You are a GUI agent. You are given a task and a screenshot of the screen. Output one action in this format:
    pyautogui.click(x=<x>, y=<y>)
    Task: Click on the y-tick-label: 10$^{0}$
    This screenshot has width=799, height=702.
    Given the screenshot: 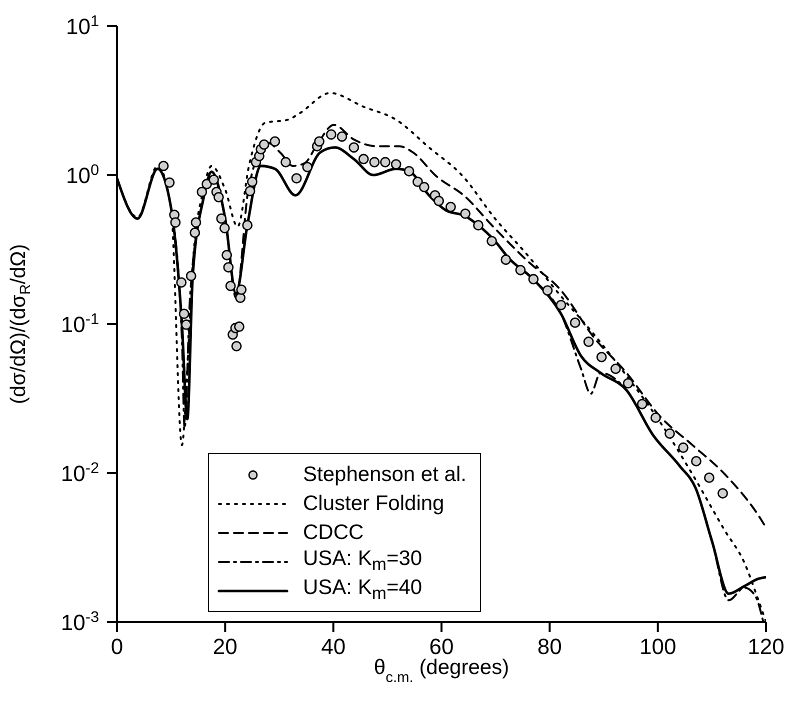 What is the action you would take?
    pyautogui.click(x=82, y=175)
    